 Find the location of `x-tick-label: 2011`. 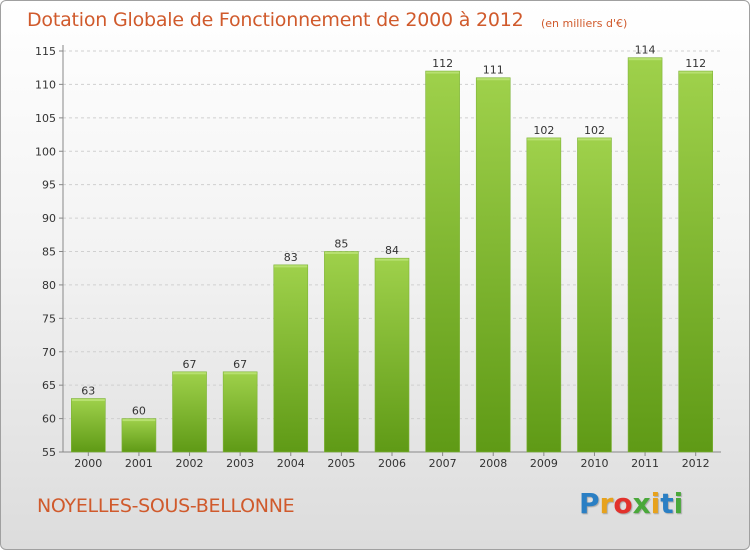

x-tick-label: 2011 is located at coordinates (645, 463).